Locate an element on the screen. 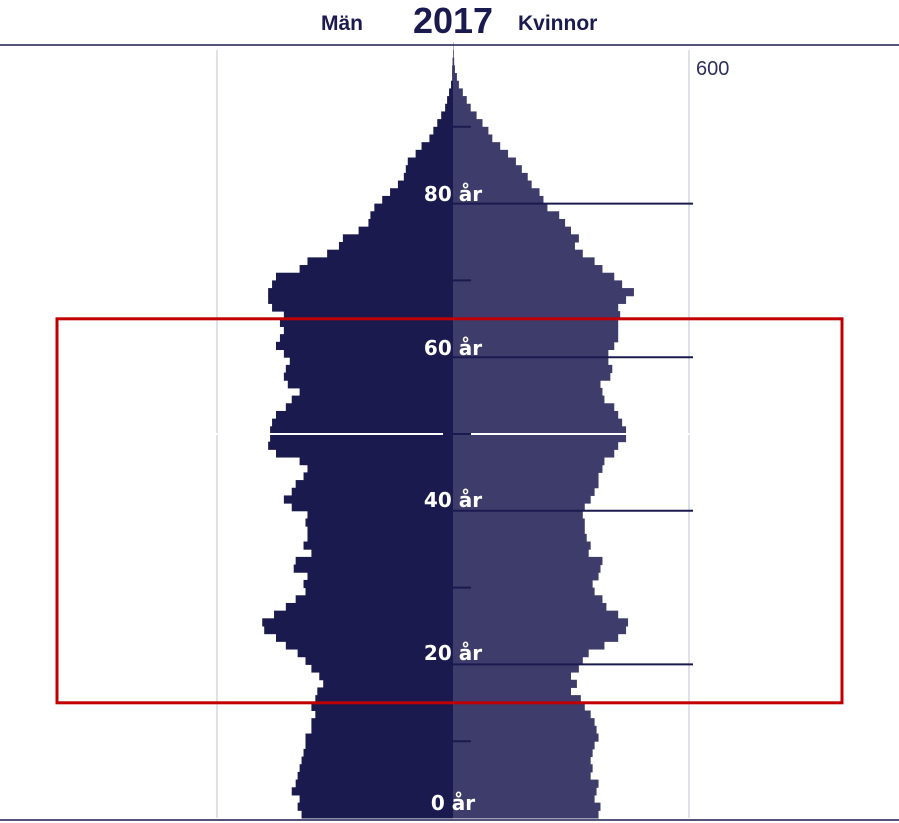 This screenshot has width=899, height=823. x-tick-600: 600 is located at coordinates (712, 69).